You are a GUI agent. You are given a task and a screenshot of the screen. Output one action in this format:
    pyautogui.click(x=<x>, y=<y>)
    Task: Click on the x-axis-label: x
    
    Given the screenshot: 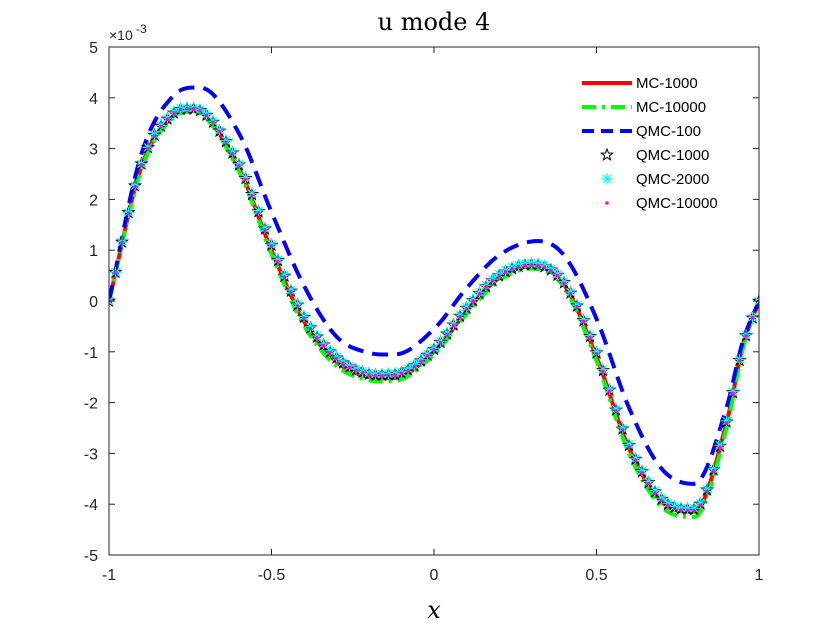 What is the action you would take?
    pyautogui.click(x=434, y=610)
    